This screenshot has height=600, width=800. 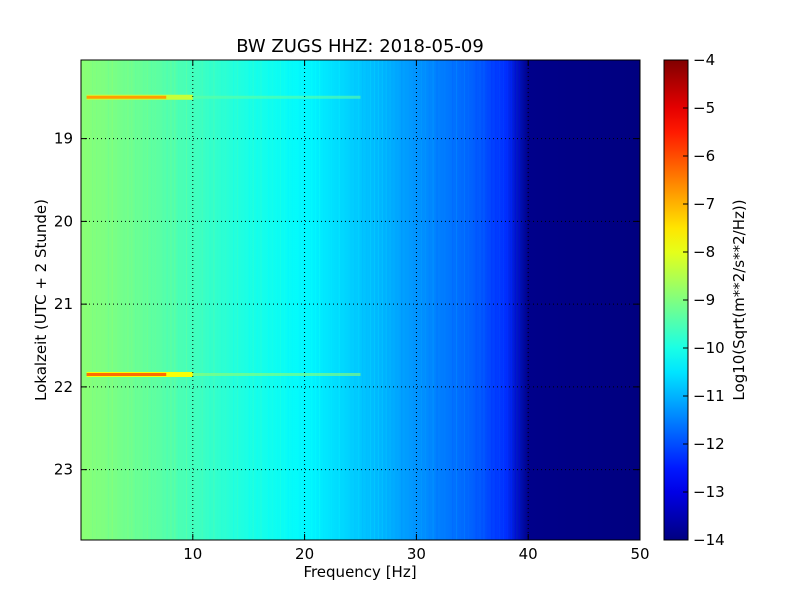 I want to click on y-axis-label: Lokalzeit (UTC + 2 Stunde), so click(x=41, y=300).